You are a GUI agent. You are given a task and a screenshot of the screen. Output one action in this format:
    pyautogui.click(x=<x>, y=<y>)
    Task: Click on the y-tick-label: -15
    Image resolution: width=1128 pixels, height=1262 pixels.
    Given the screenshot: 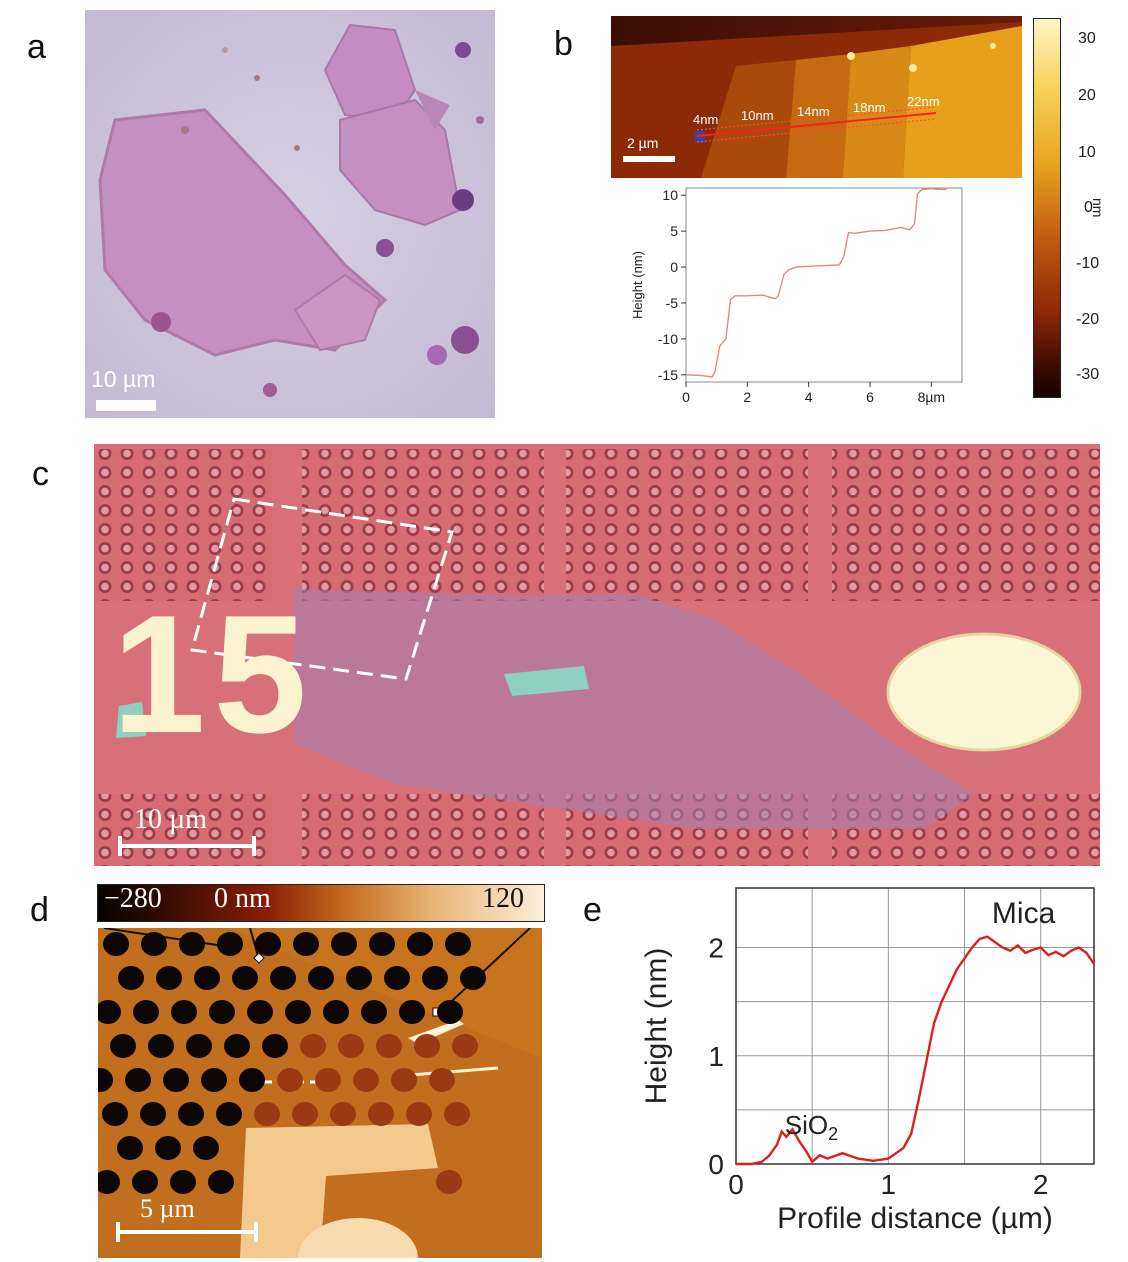 What is the action you would take?
    pyautogui.click(x=668, y=375)
    